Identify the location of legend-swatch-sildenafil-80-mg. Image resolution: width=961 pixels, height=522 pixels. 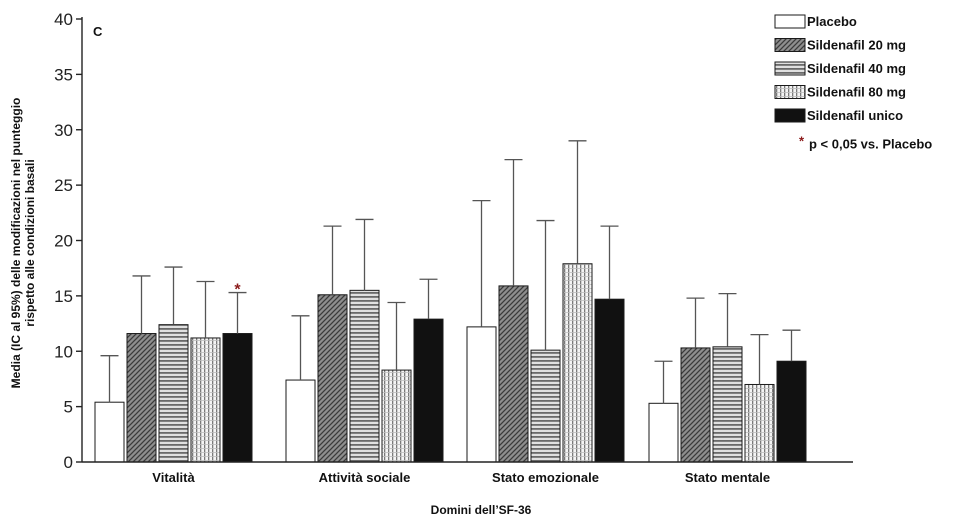
(790, 92).